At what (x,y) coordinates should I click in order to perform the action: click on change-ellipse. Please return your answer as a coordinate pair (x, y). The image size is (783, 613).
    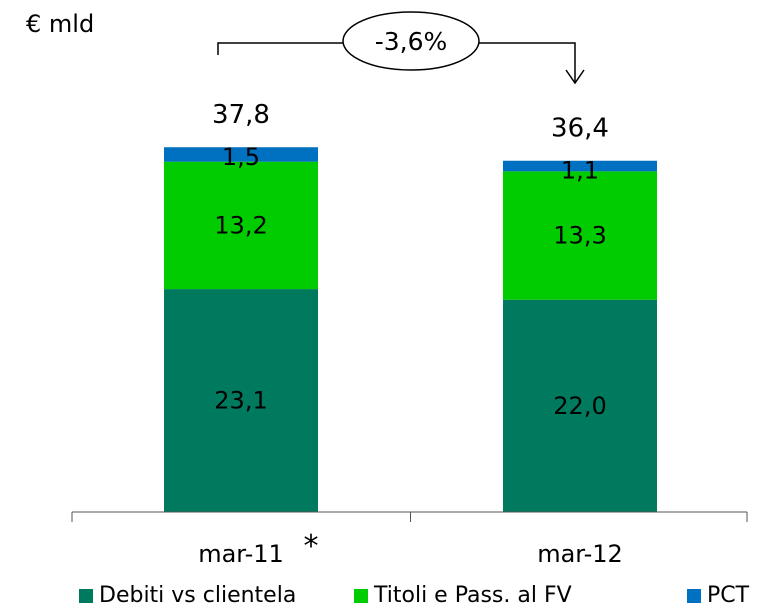
    Looking at the image, I should click on (411, 41).